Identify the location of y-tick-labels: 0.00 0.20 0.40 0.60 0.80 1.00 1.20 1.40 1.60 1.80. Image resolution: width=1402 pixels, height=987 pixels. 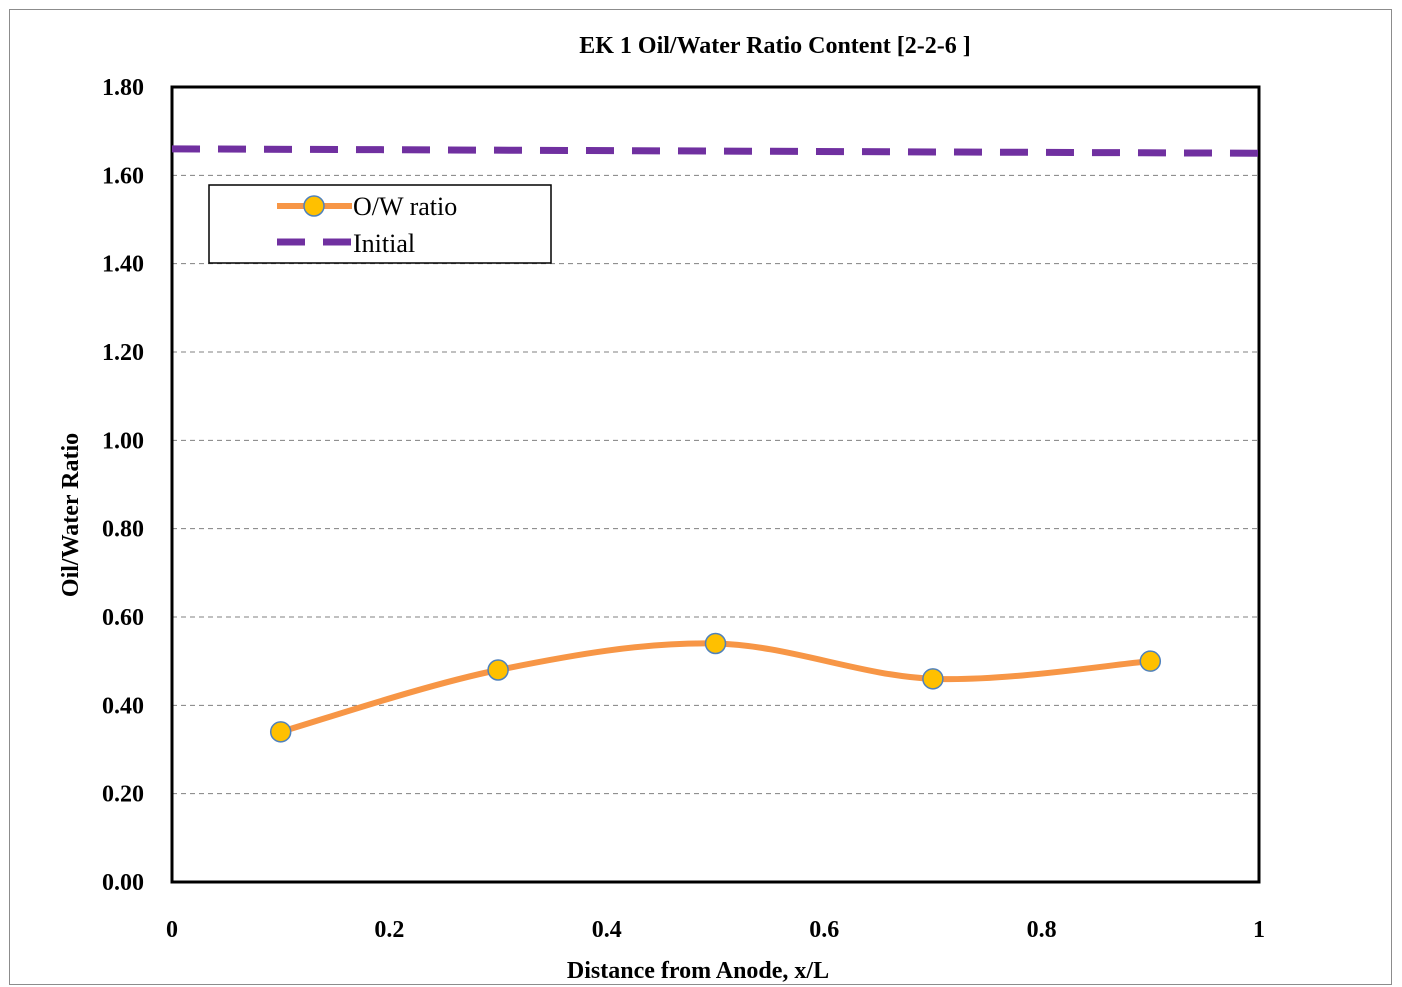
(123, 485).